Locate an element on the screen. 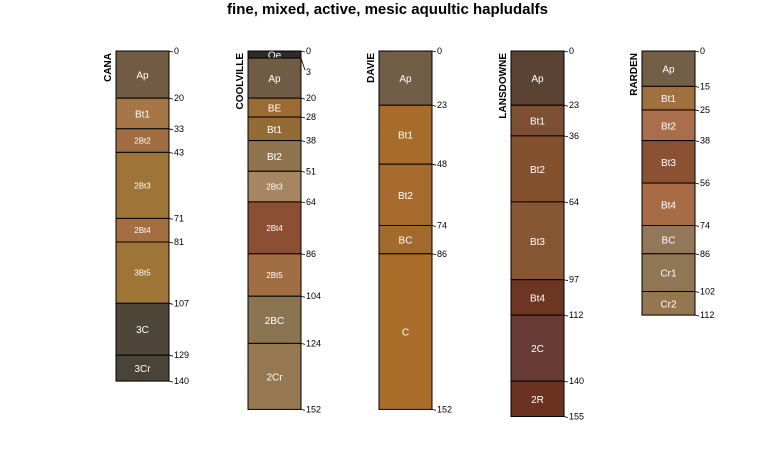 The height and width of the screenshot is (450, 775). horizon-label: 2Cr is located at coordinates (274, 377).